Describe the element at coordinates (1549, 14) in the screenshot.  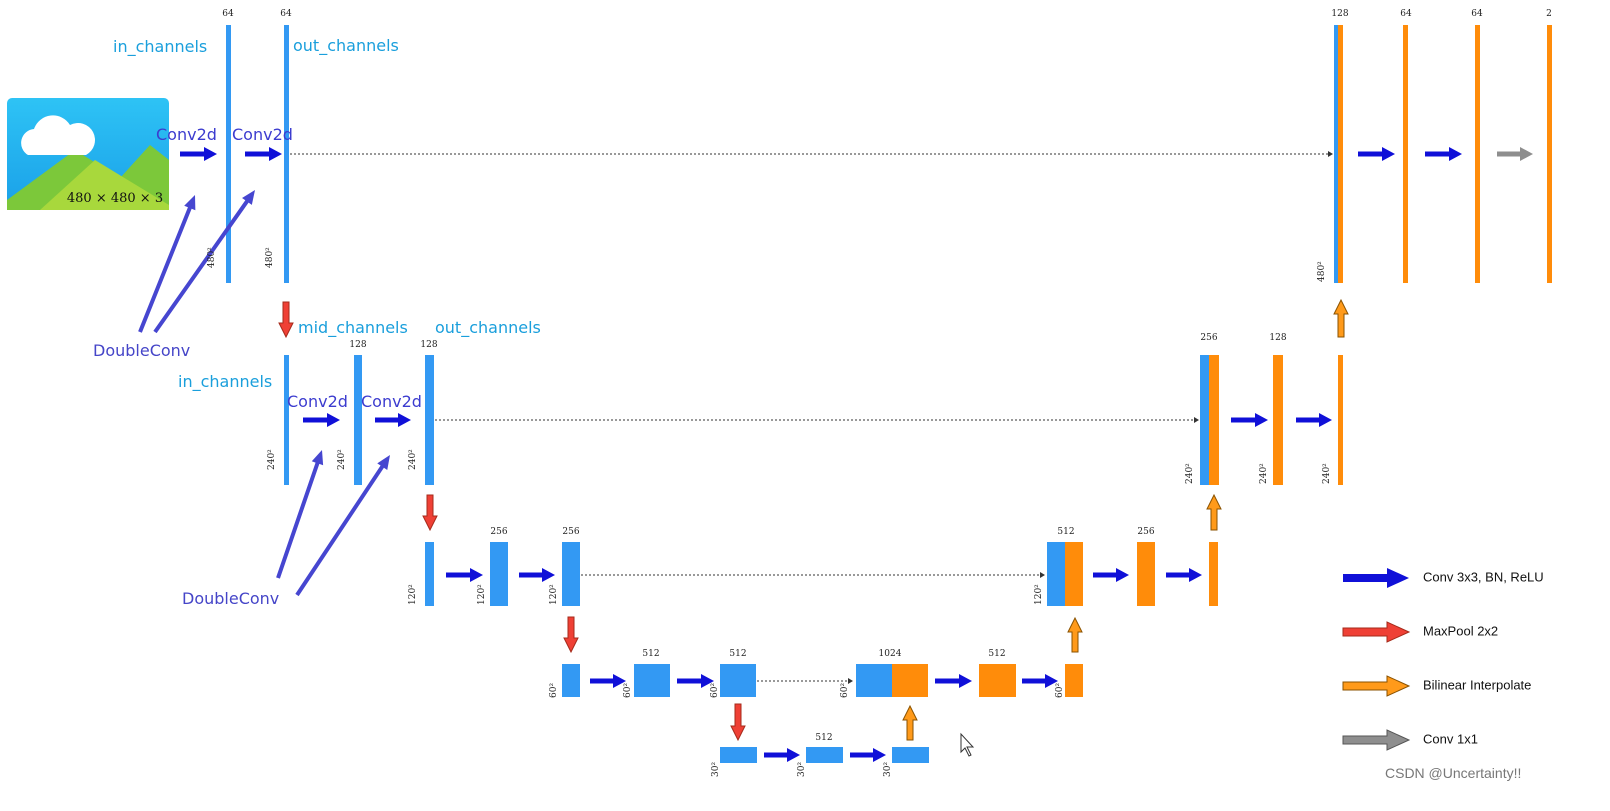
I see `channel-label: 2` at that location.